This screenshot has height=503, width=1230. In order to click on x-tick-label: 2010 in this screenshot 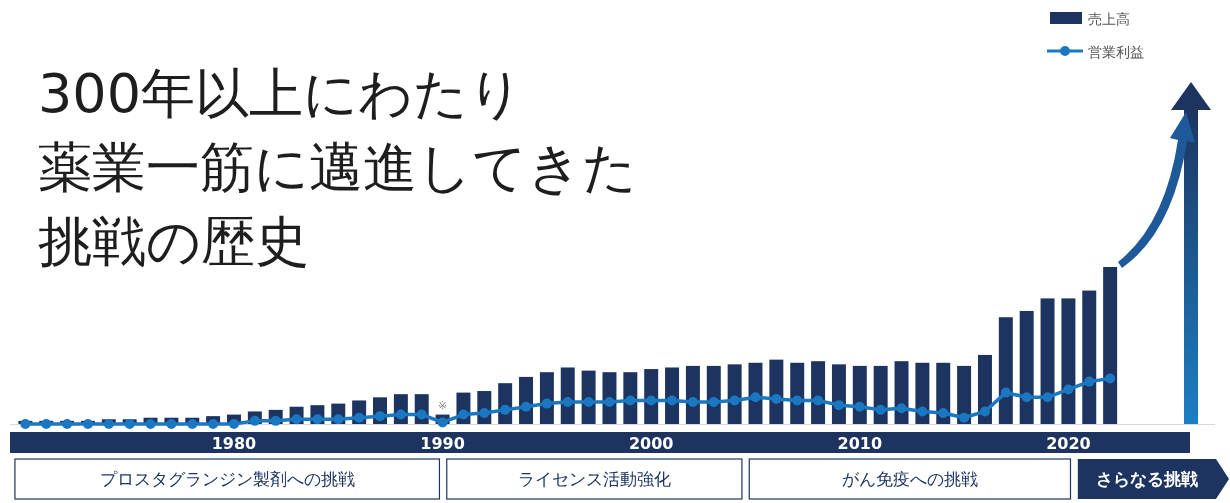, I will do `click(860, 443)`.